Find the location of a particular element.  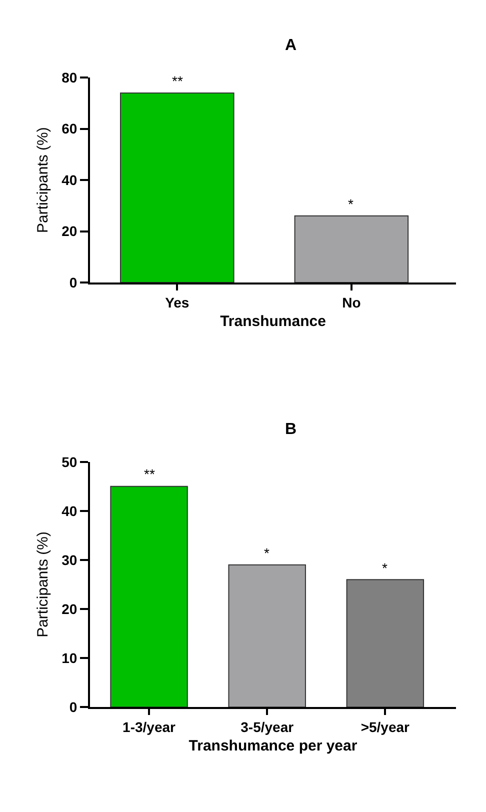

x-tick-label: >5/year is located at coordinates (385, 726).